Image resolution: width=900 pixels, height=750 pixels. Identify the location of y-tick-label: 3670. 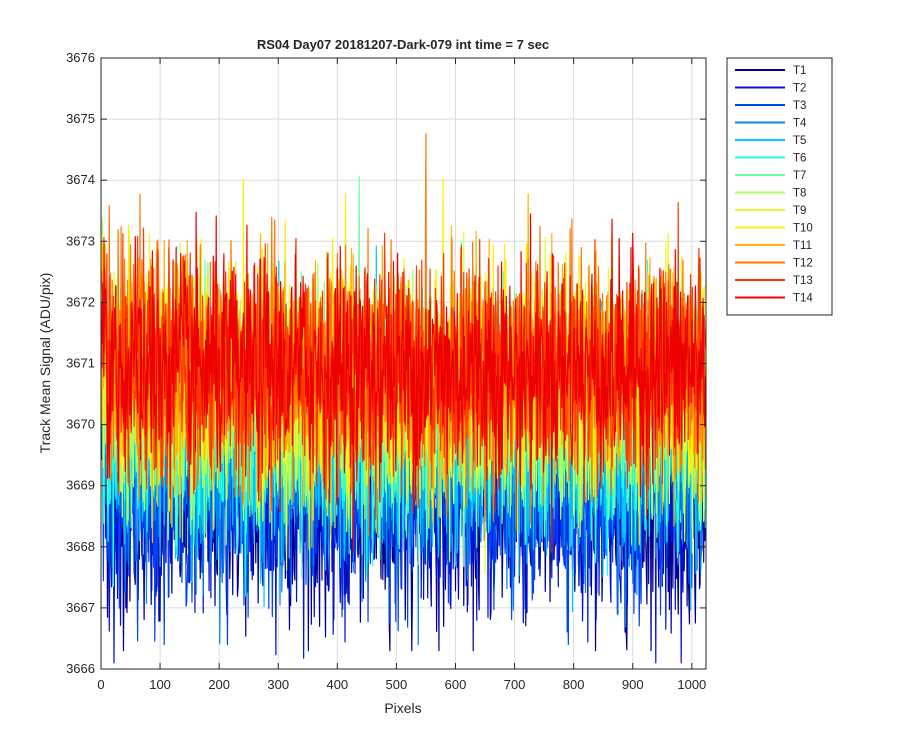
(80, 424).